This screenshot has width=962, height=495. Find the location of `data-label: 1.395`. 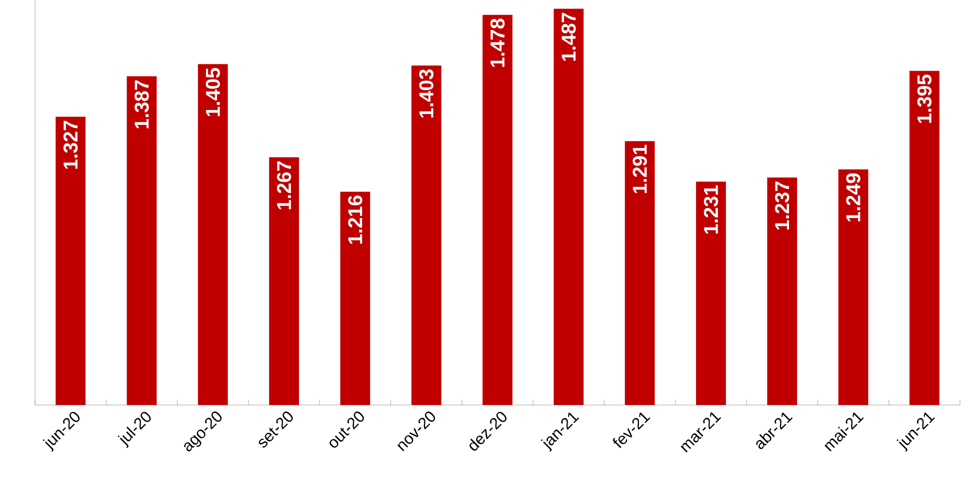

data-label: 1.395 is located at coordinates (924, 98).